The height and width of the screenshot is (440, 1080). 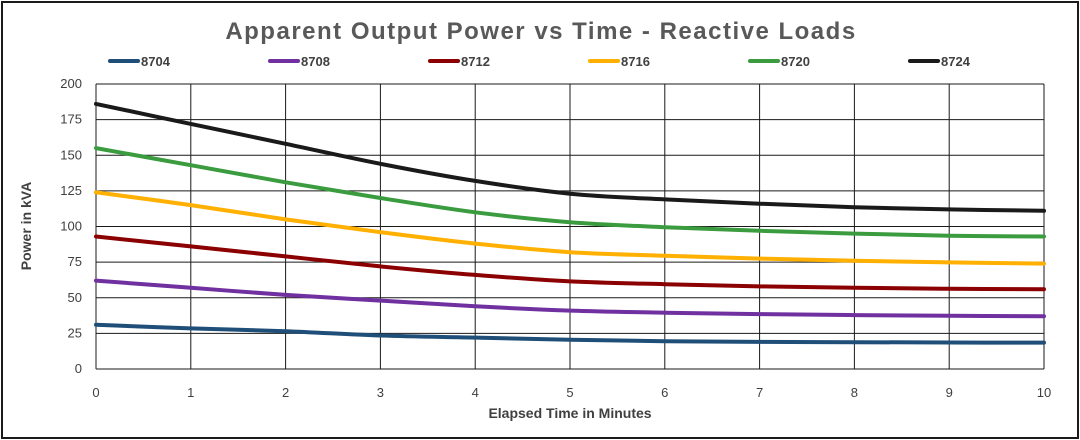 What do you see at coordinates (664, 392) in the screenshot?
I see `x-tick-label: 6` at bounding box center [664, 392].